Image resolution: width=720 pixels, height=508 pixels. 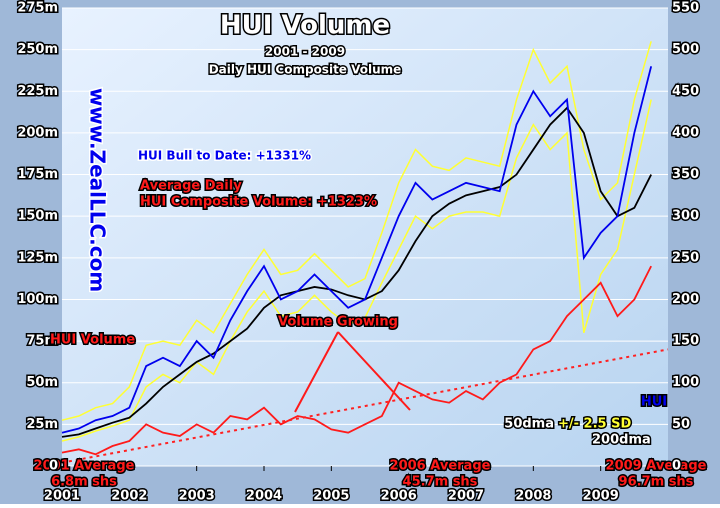 What do you see at coordinates (37, 132) in the screenshot?
I see `y-tick-label: 200m` at bounding box center [37, 132].